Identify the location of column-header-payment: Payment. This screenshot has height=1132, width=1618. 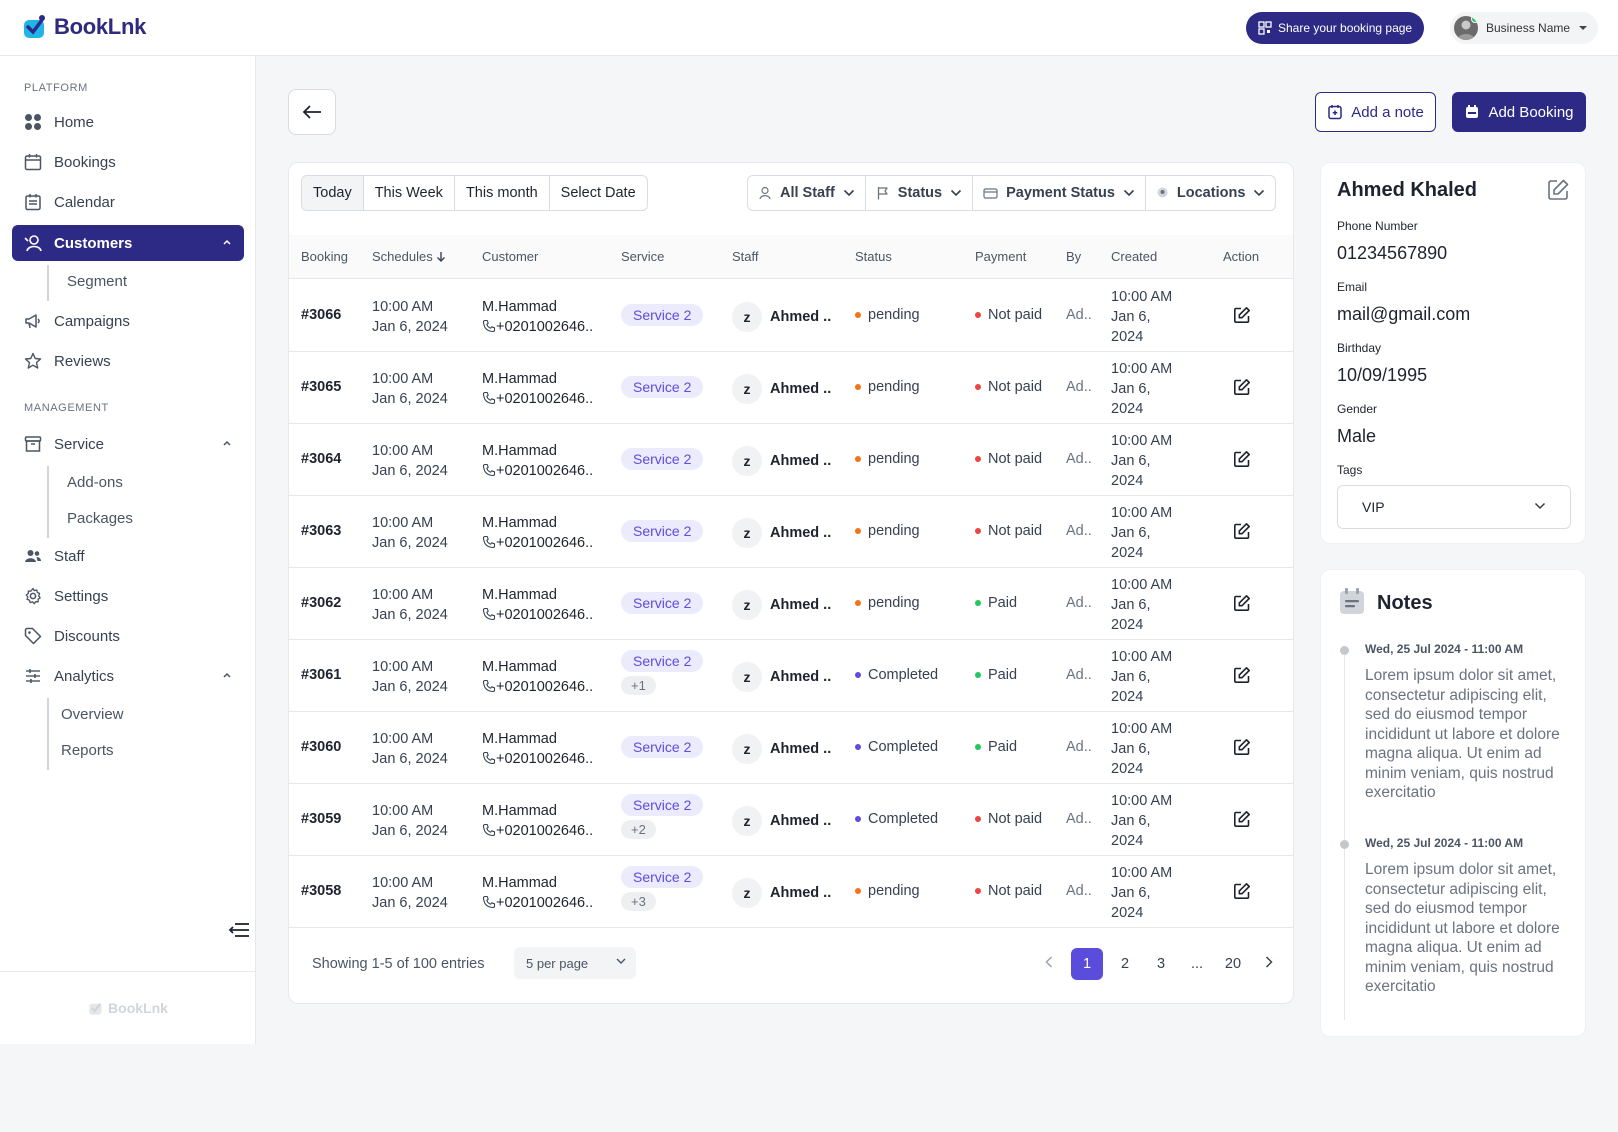
(1001, 256).